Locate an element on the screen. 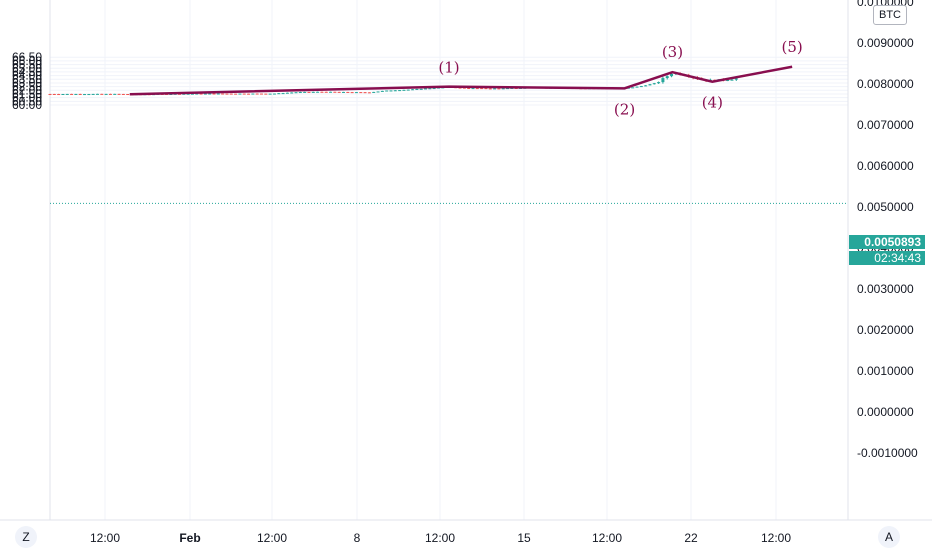 This screenshot has width=932, height=555. elliott-wave: (1) (2) (3) (4) (5) is located at coordinates (466, 78).